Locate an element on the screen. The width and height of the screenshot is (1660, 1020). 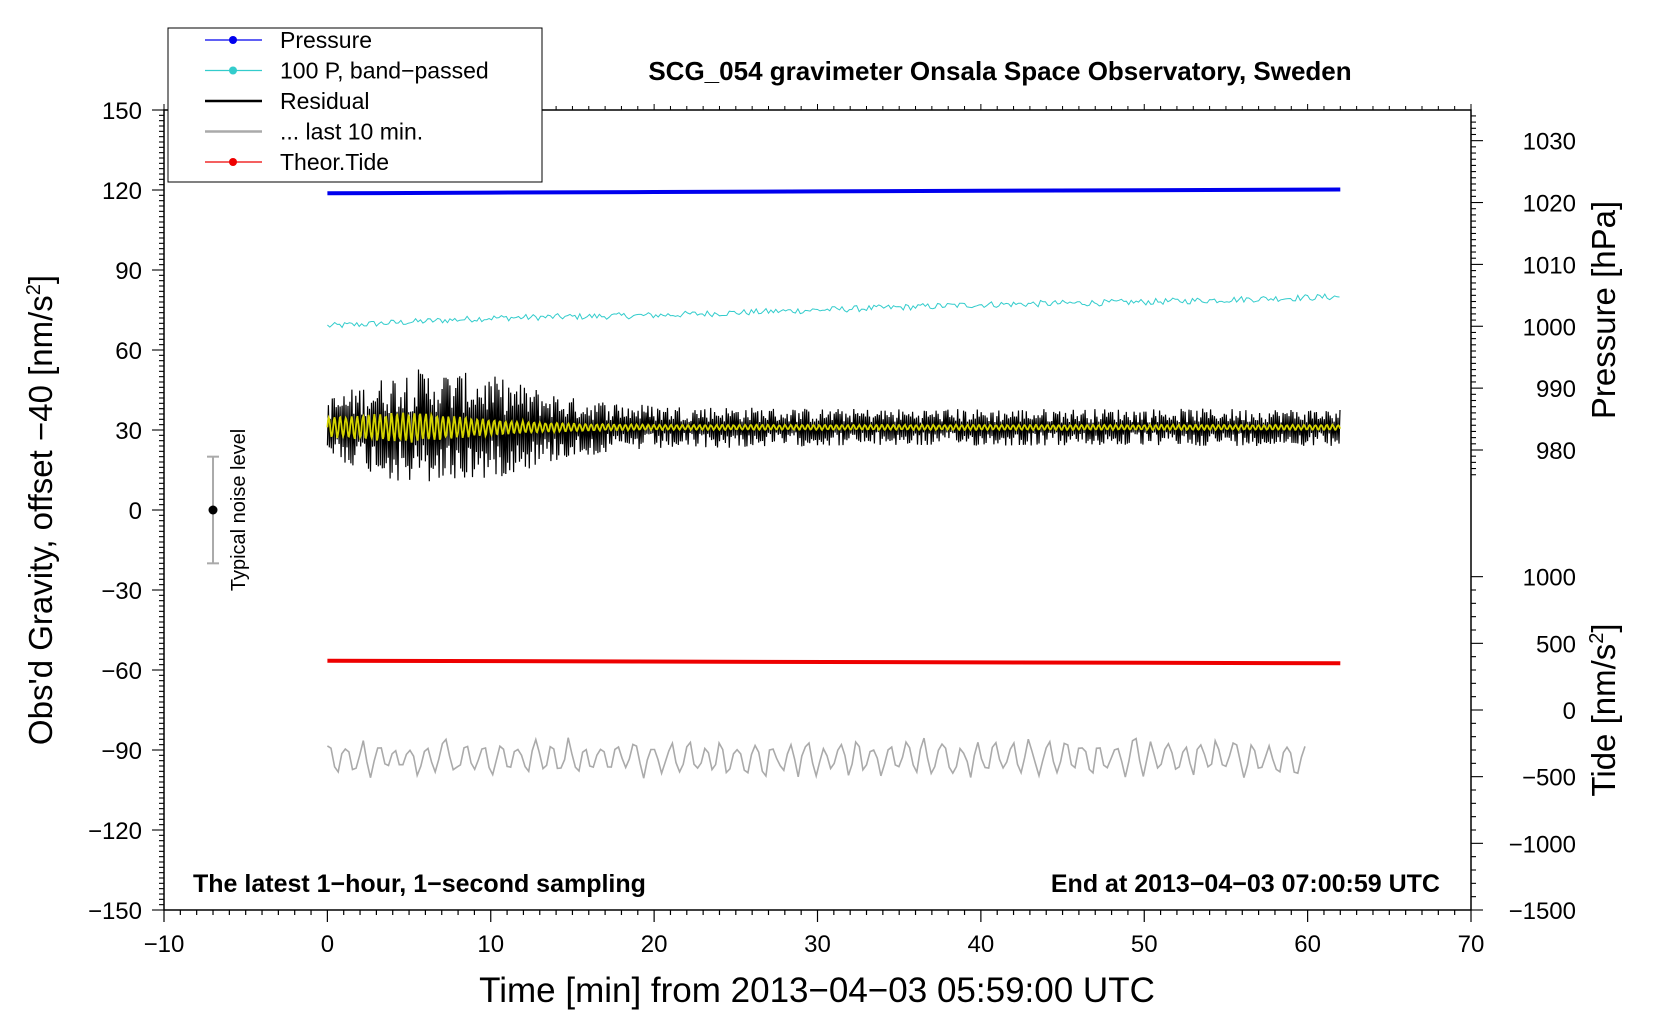
x-tick-label: 10 is located at coordinates (490, 944).